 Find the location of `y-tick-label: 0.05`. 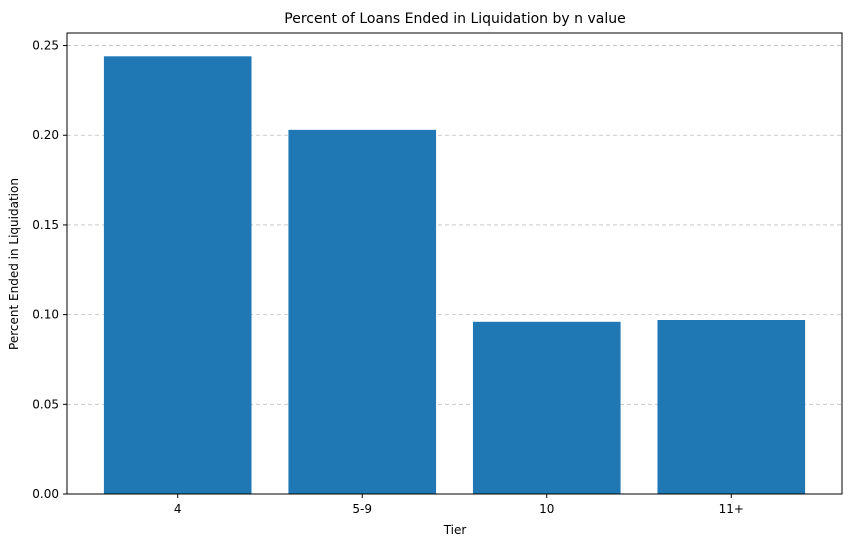

y-tick-label: 0.05 is located at coordinates (45, 404).